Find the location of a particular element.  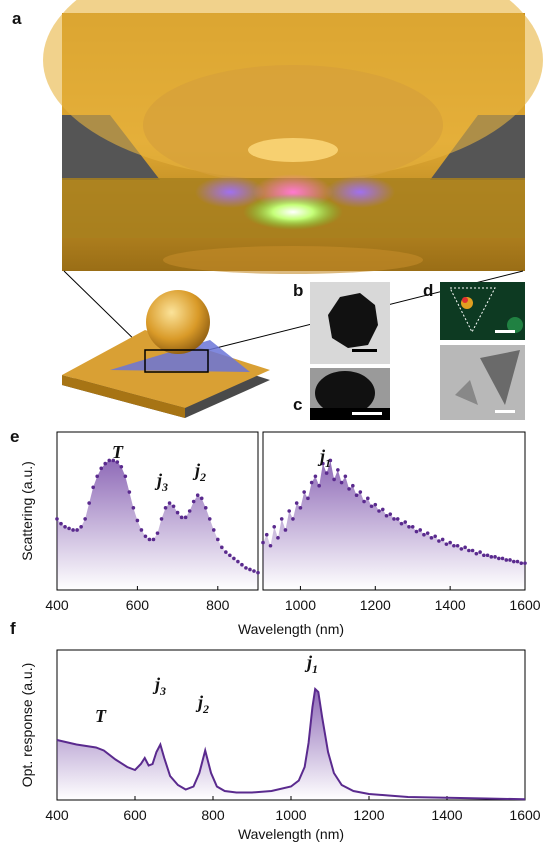

line is located at coordinates (291, 743).